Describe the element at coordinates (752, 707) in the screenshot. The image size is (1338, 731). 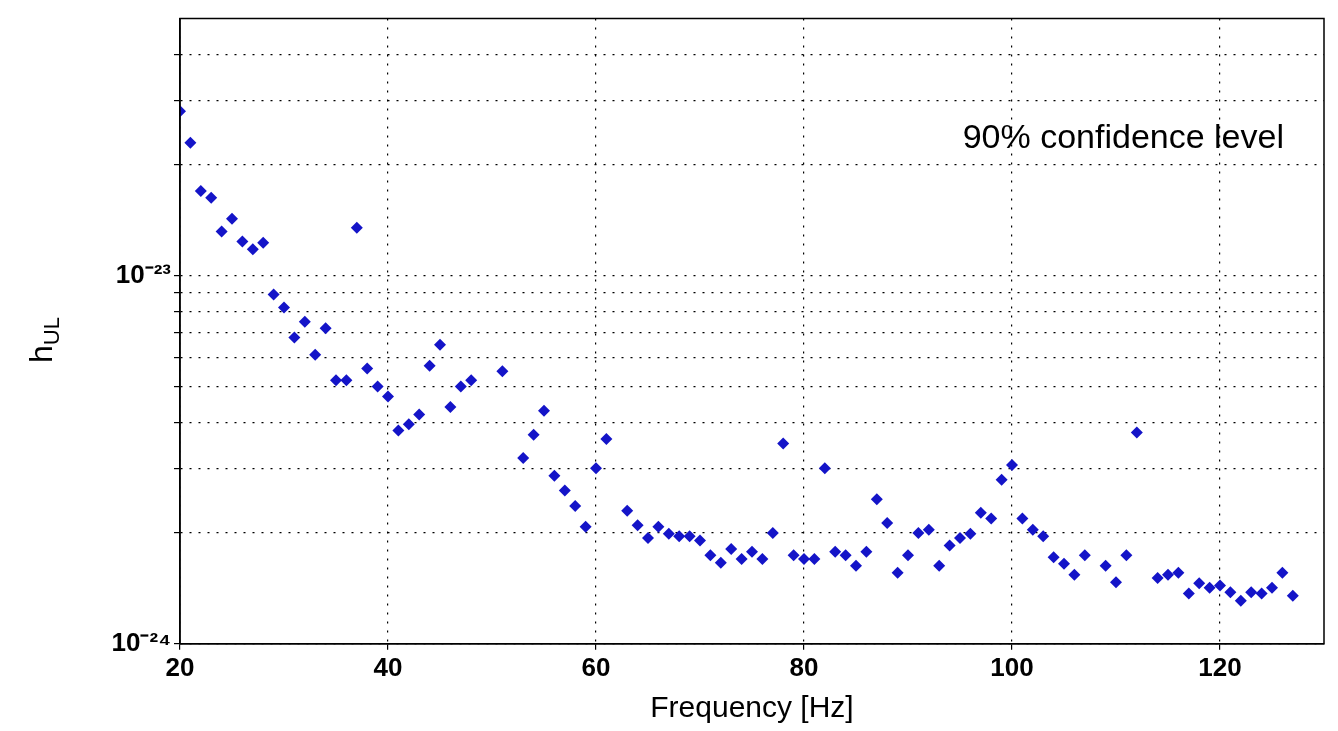
I see `x-axis-title: Frequency [Hz]` at that location.